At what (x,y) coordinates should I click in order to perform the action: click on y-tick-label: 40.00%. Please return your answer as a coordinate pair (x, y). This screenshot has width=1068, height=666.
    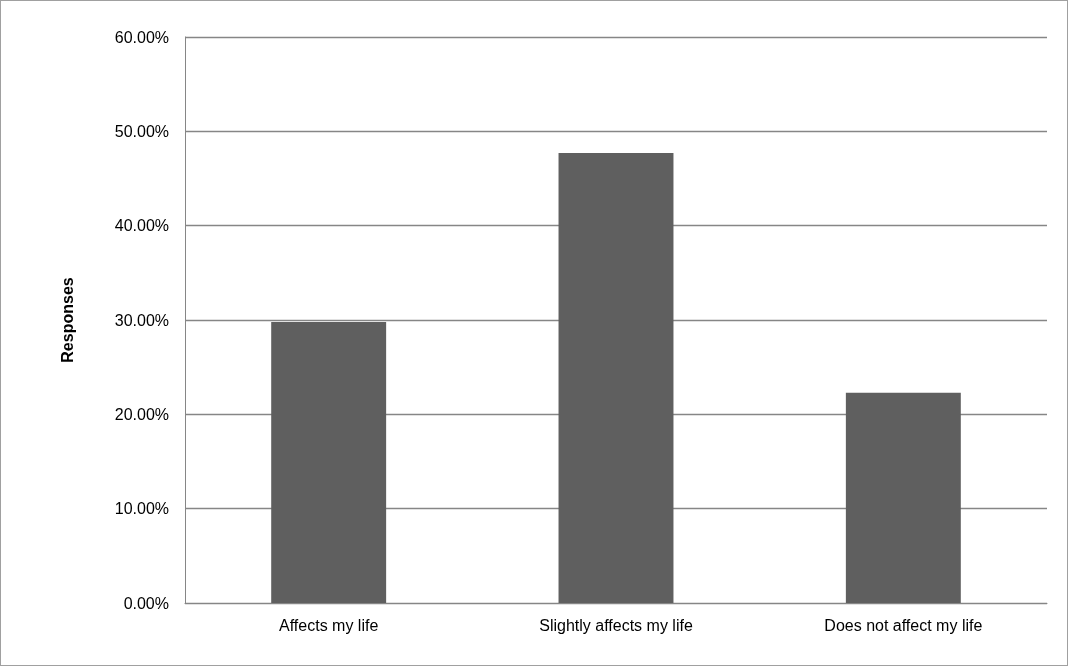
    Looking at the image, I should click on (141, 226).